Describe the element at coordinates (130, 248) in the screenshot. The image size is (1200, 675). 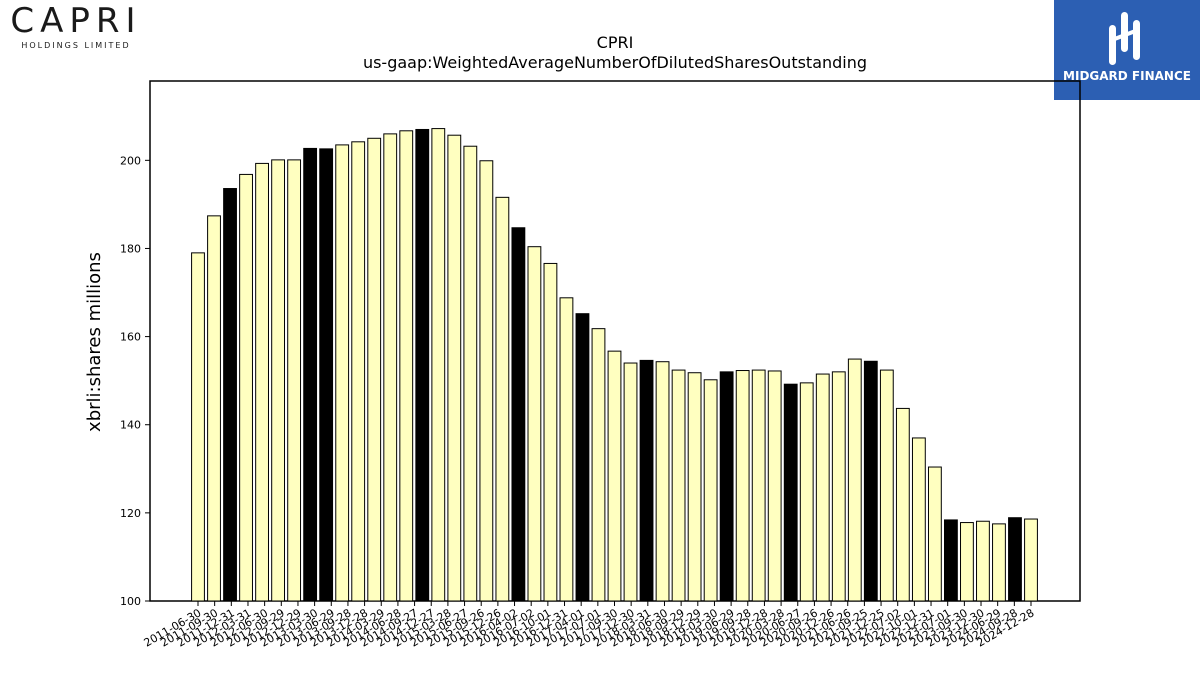
I see `y-tick-label: 180` at that location.